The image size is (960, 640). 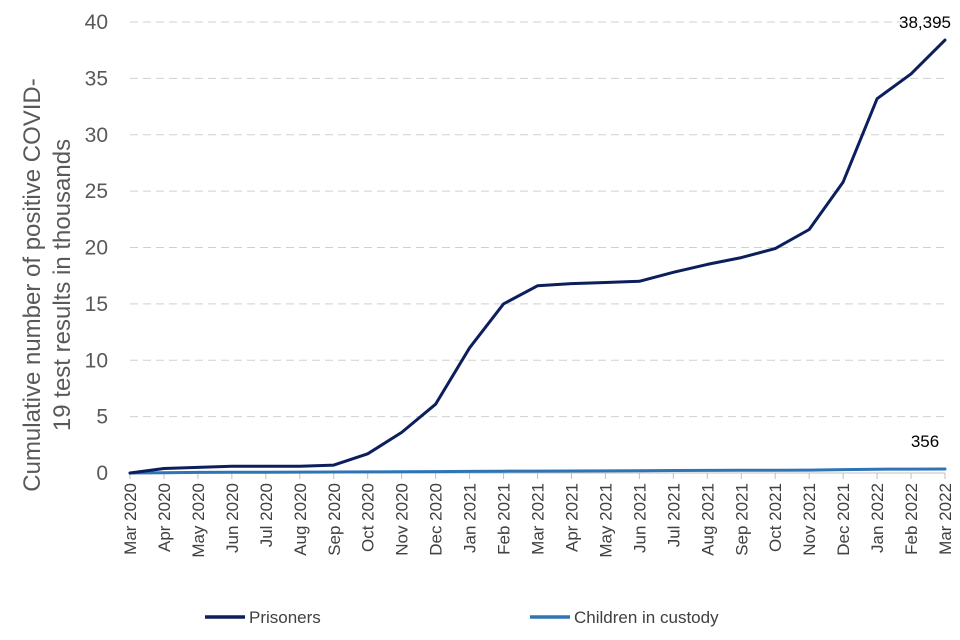 What do you see at coordinates (741, 519) in the screenshot?
I see `x-tick-label: Sep 2021` at bounding box center [741, 519].